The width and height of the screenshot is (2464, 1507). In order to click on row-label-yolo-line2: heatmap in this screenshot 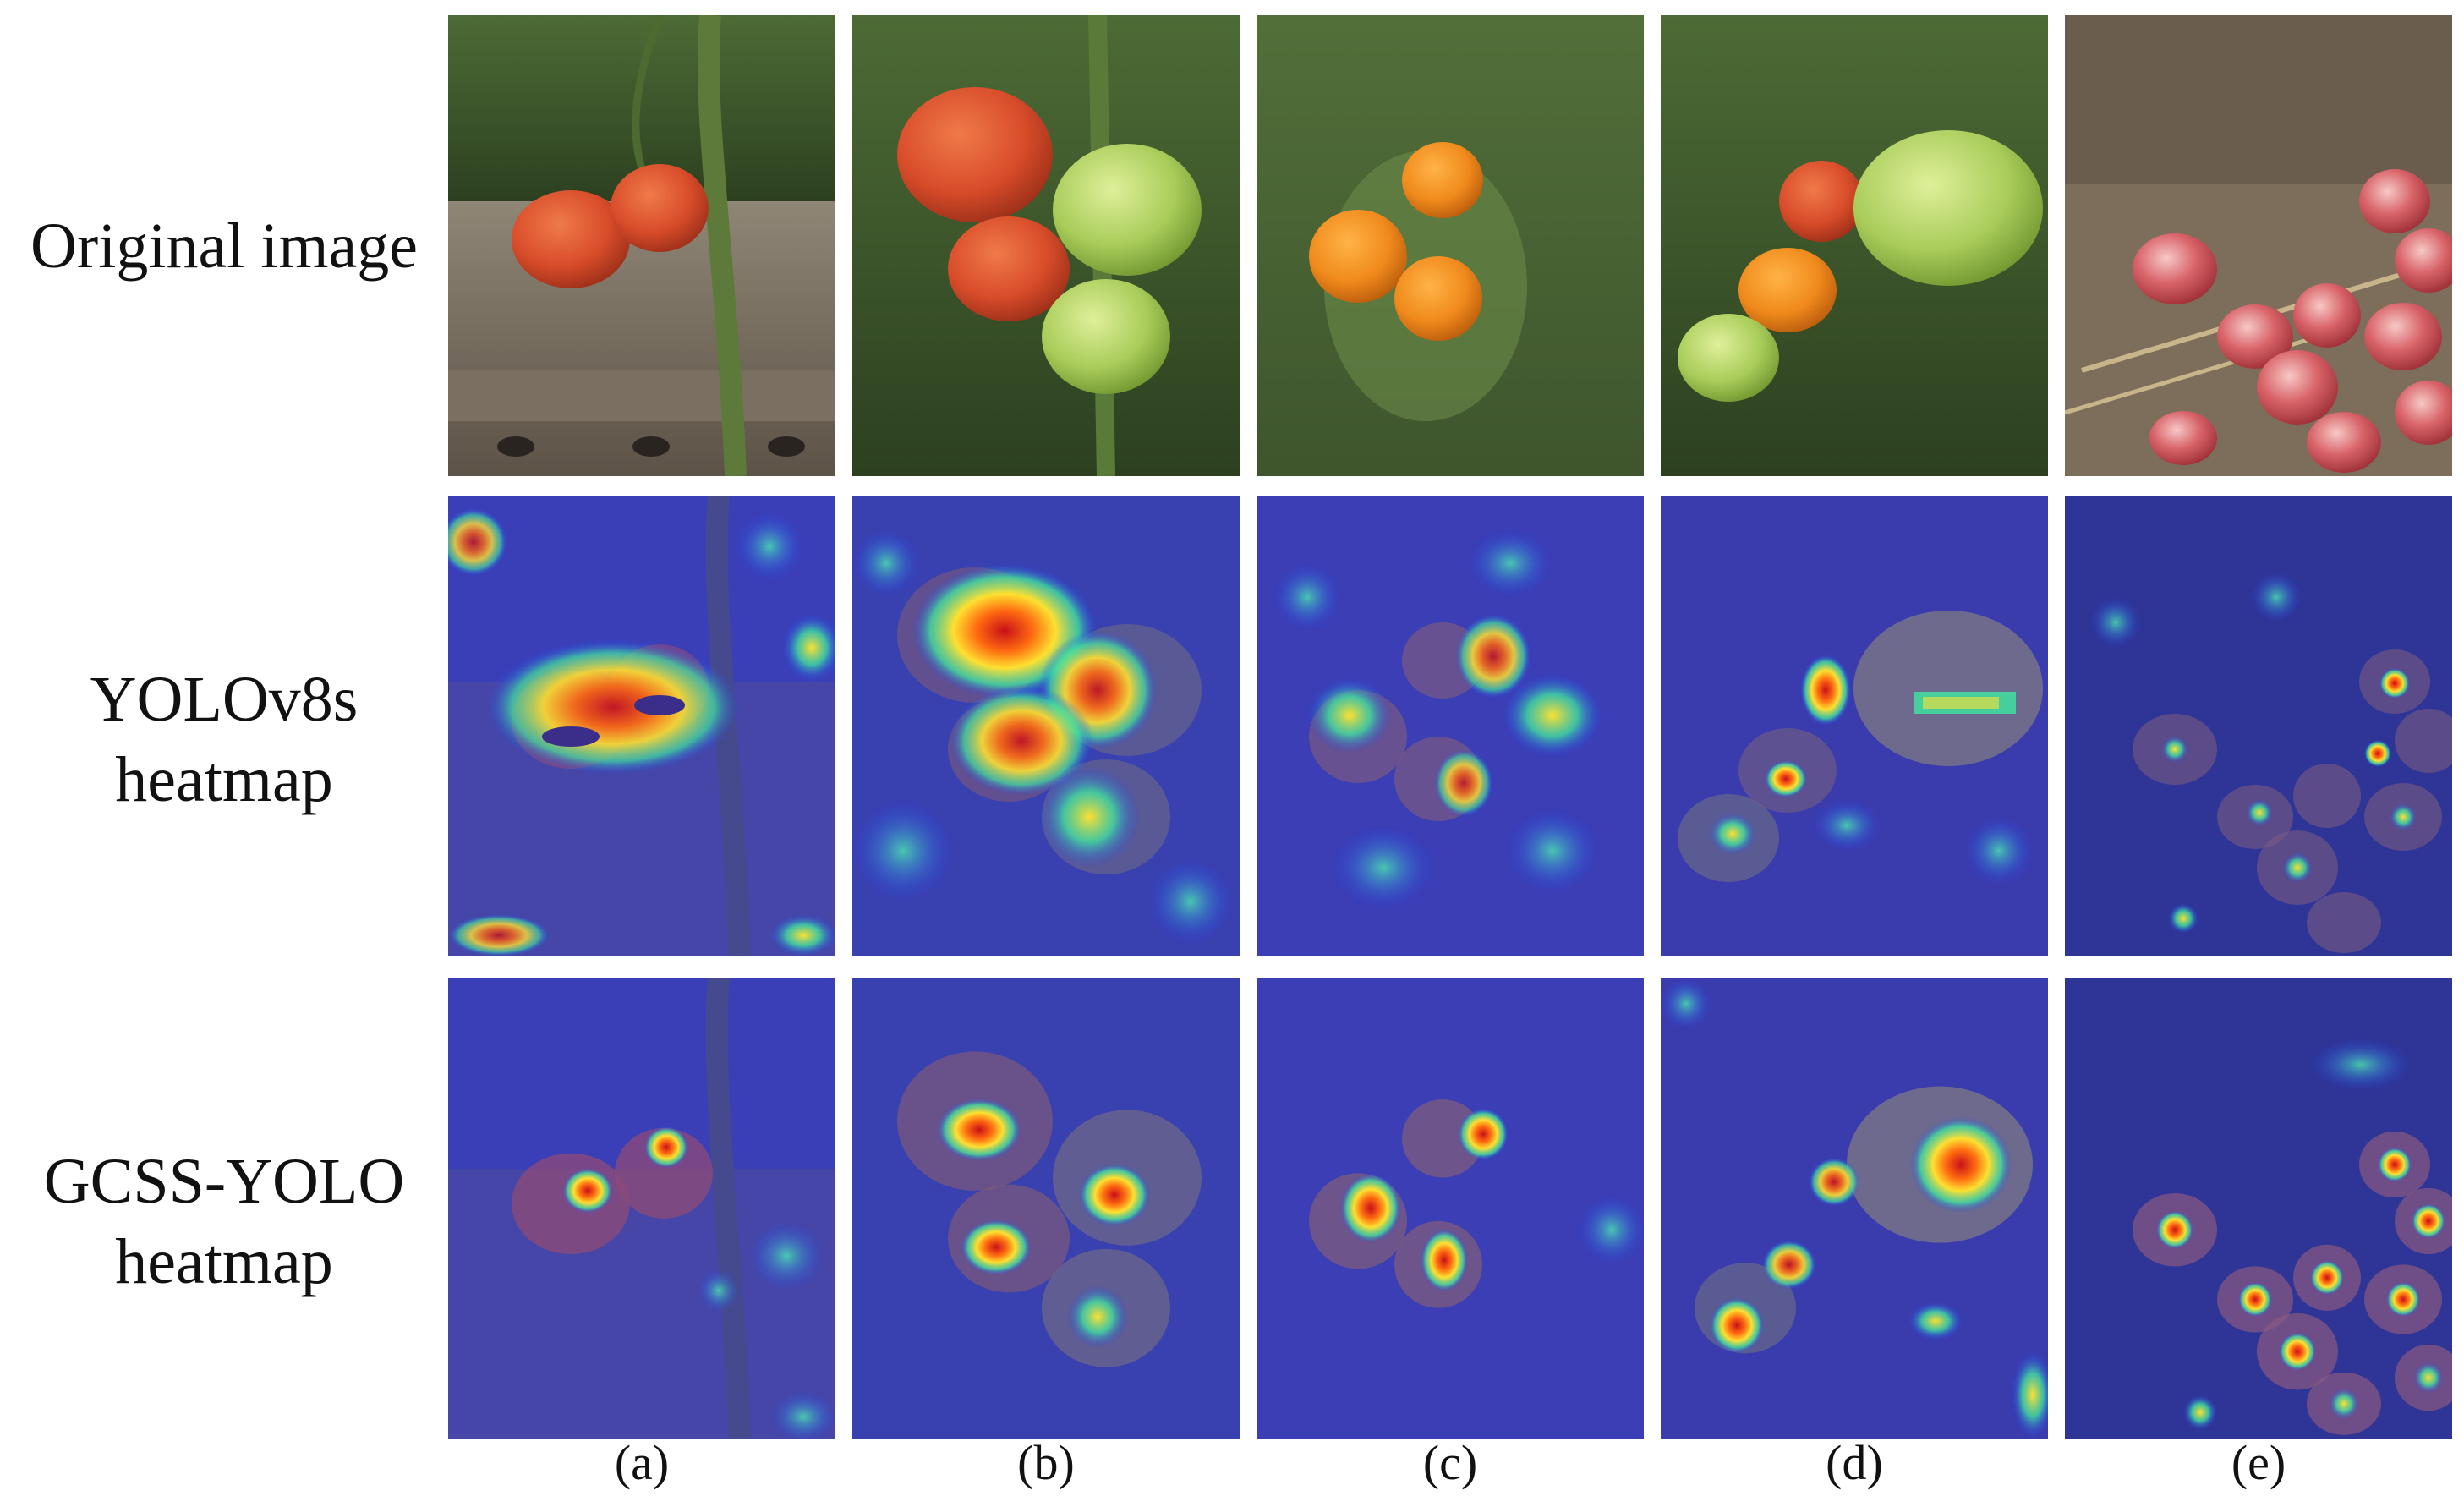, I will do `click(224, 780)`.